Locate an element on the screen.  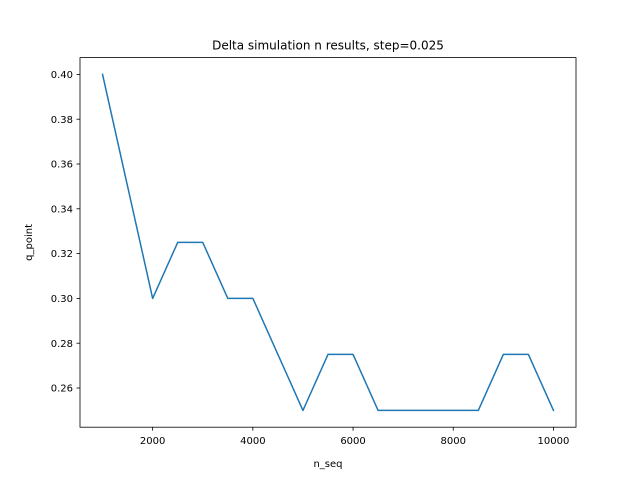
chart-title: Delta simulation n results, step=0.025 is located at coordinates (328, 46).